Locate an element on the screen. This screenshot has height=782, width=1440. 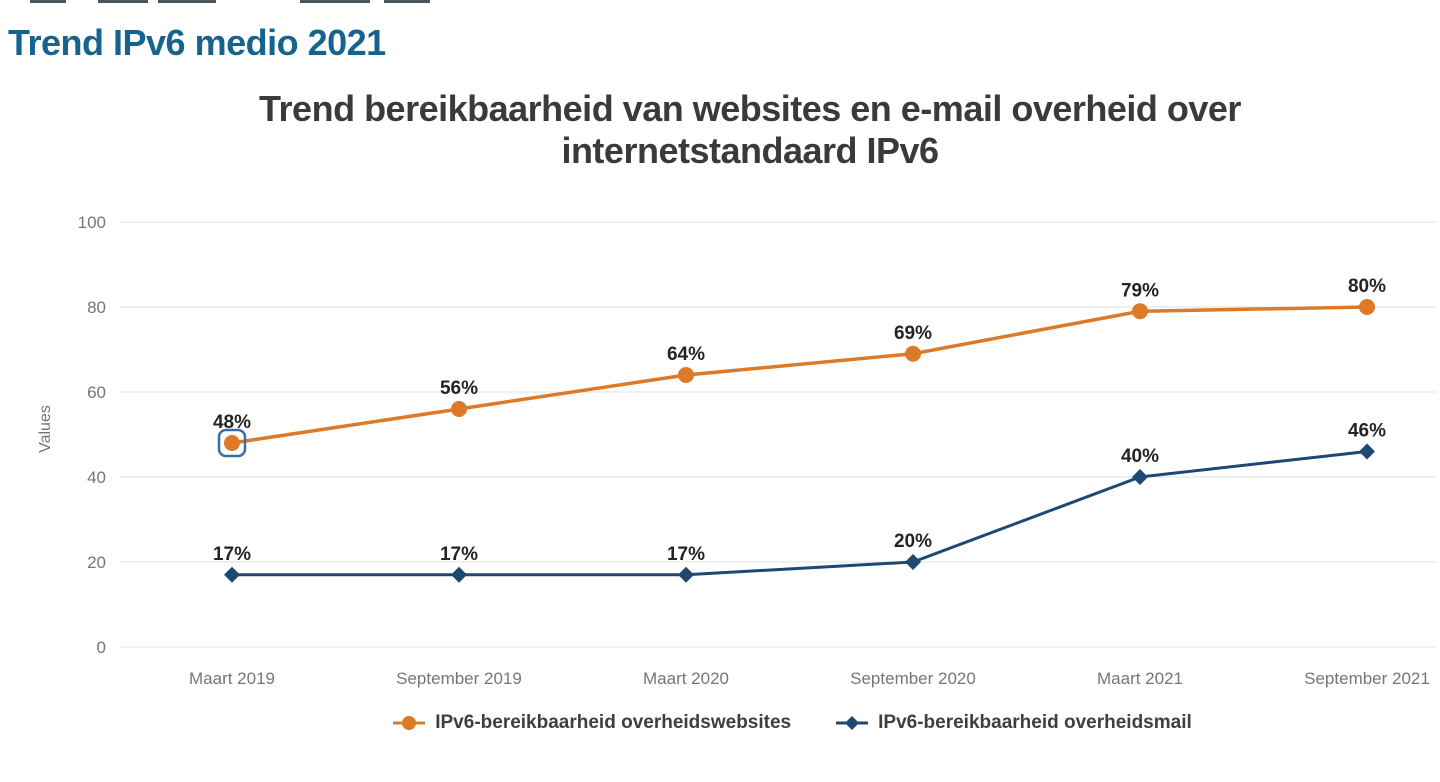
data-label: 64% is located at coordinates (686, 354).